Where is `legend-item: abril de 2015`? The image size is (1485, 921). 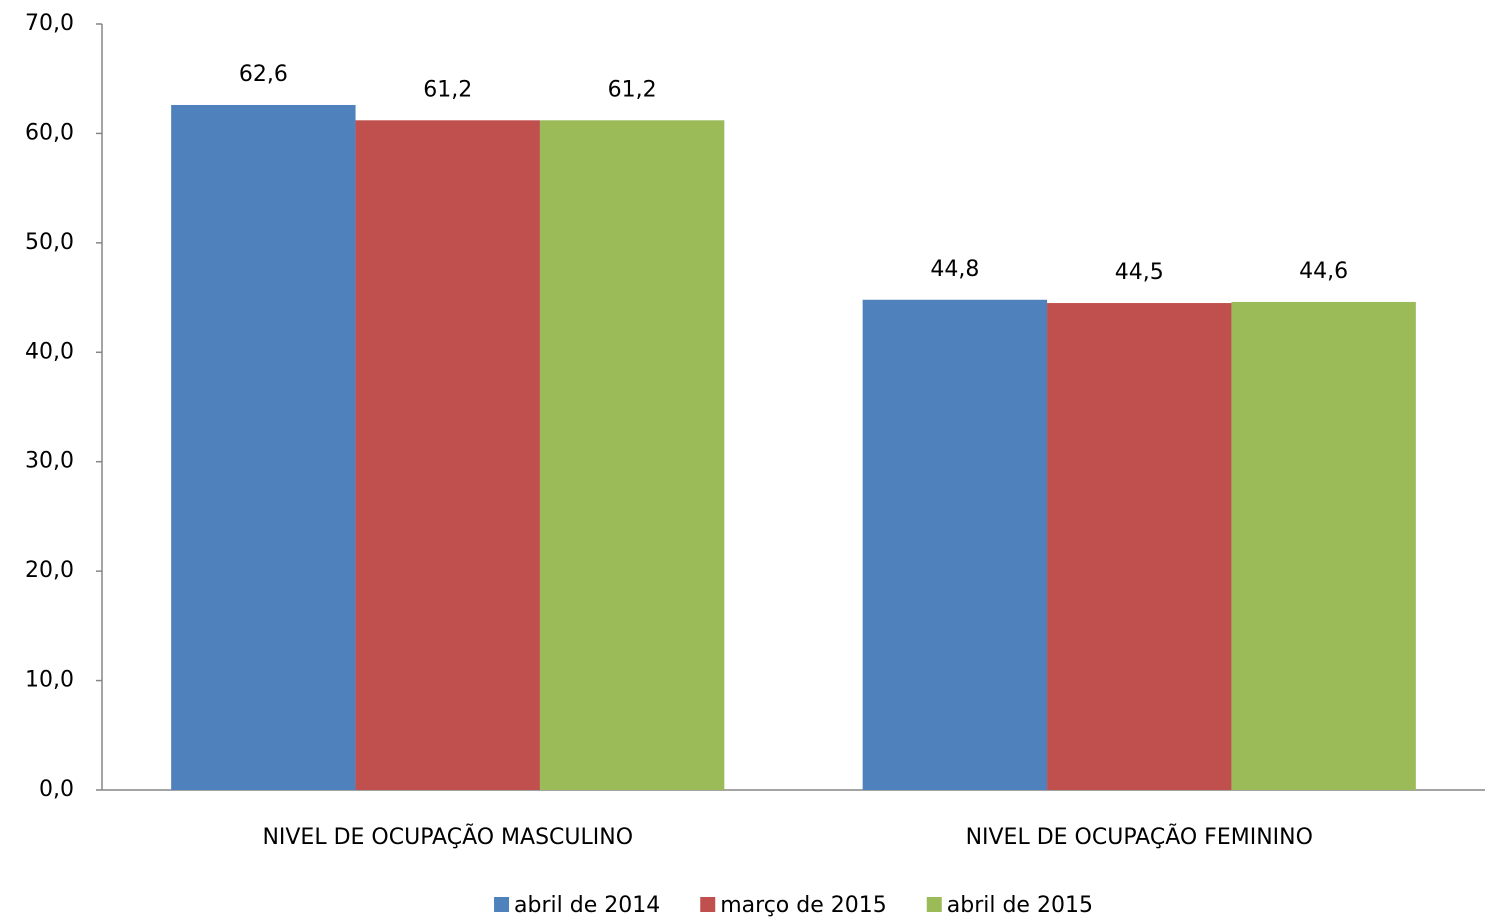 legend-item: abril de 2015 is located at coordinates (1009, 905).